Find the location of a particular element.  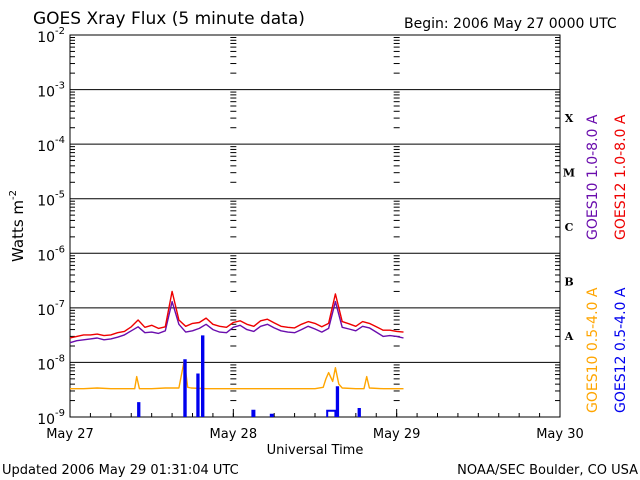

updated-timestamp: Updated 2006 May 29 01:31:04 UTC is located at coordinates (120, 470).